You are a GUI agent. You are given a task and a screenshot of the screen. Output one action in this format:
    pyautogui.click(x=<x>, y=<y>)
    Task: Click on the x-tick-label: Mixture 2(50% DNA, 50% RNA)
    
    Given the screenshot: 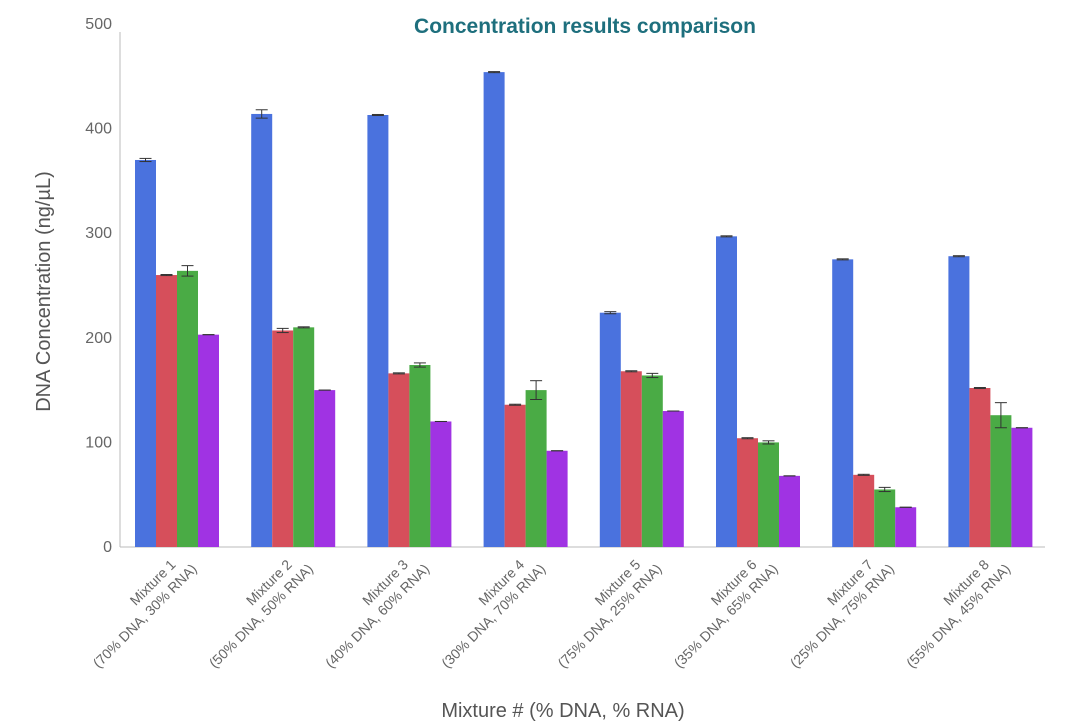 What is the action you would take?
    pyautogui.click(x=261, y=613)
    